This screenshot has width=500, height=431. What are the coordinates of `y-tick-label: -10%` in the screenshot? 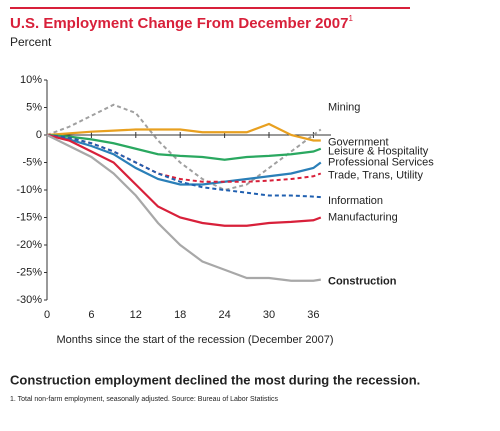 It's located at (29, 190).